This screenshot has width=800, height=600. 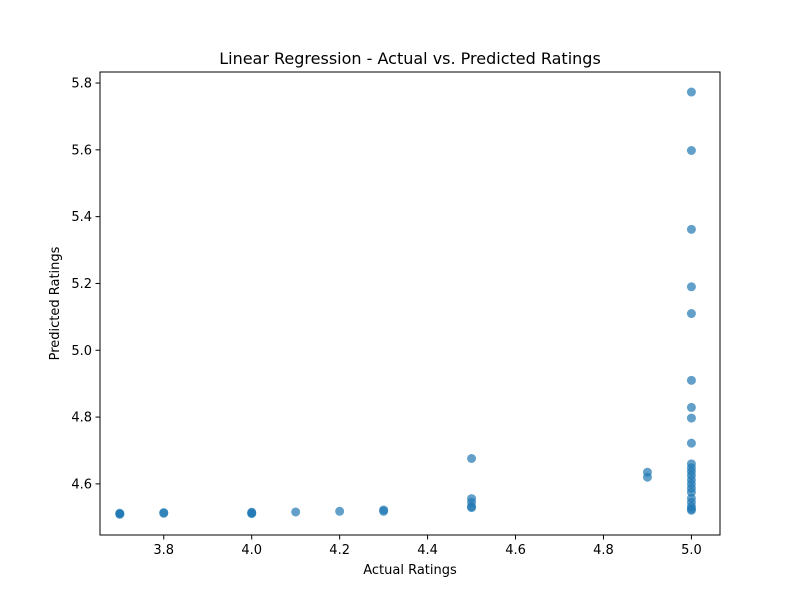 What do you see at coordinates (81, 284) in the screenshot?
I see `y-tick-label: 5.2` at bounding box center [81, 284].